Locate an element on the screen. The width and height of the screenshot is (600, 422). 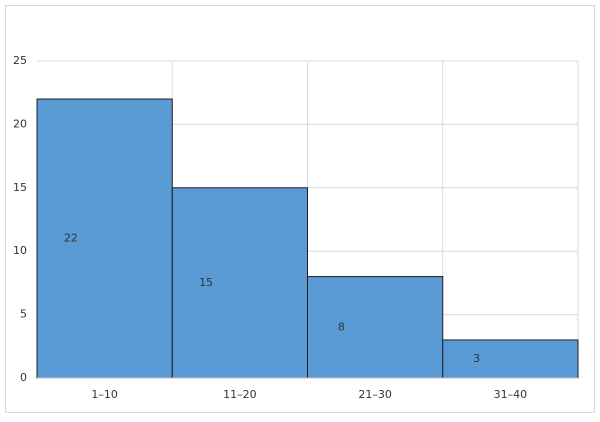
x-tick-label: 1–10 is located at coordinates (104, 394).